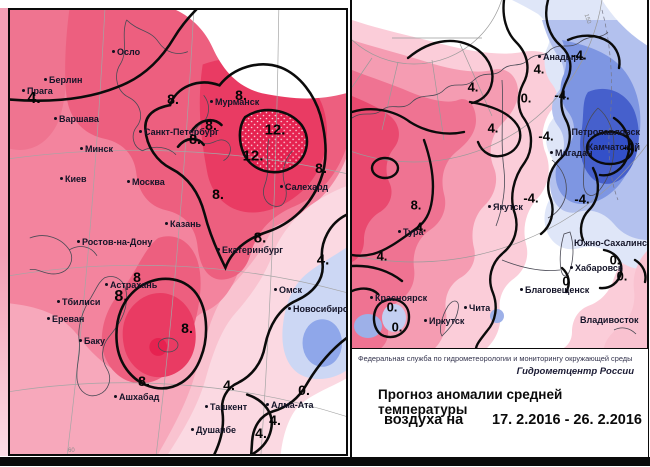 This screenshot has width=650, height=467. Describe the element at coordinates (477, 308) in the screenshot. I see `city-label: Чита` at that location.